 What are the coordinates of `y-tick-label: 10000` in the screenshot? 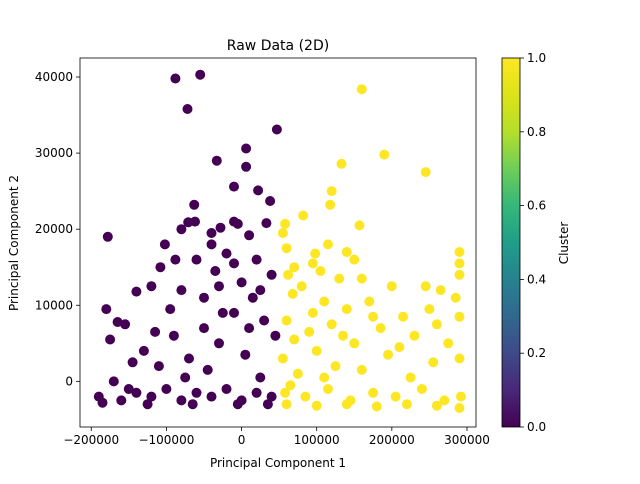 It's located at (54, 305).